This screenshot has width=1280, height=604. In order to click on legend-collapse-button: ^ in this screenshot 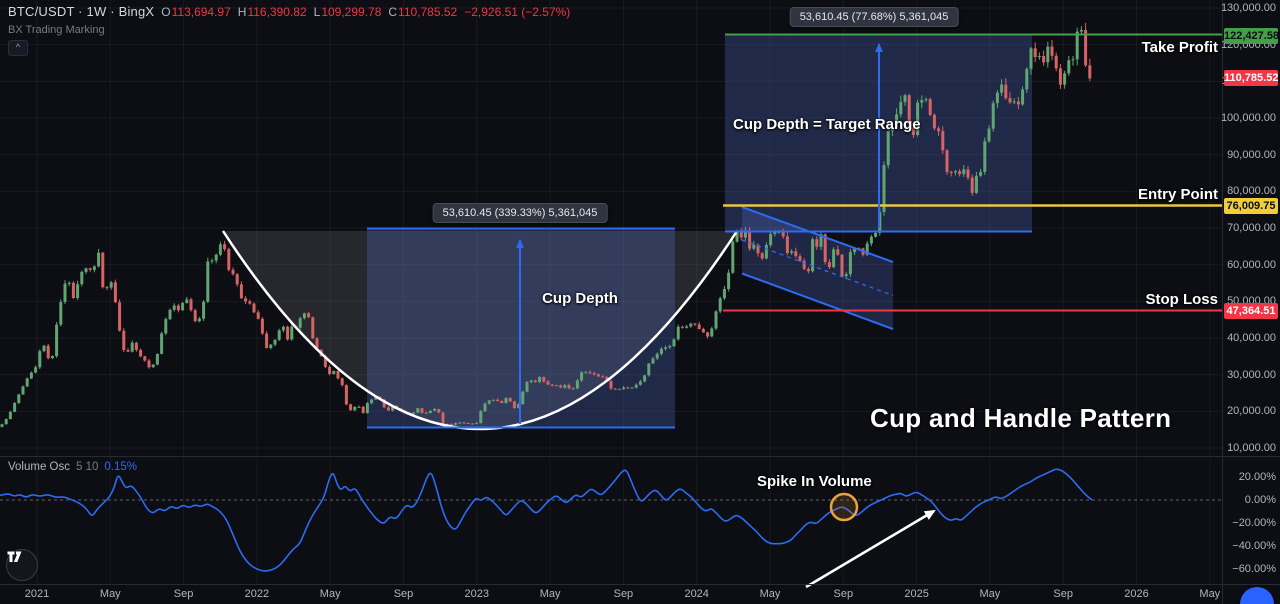, I will do `click(18, 48)`.